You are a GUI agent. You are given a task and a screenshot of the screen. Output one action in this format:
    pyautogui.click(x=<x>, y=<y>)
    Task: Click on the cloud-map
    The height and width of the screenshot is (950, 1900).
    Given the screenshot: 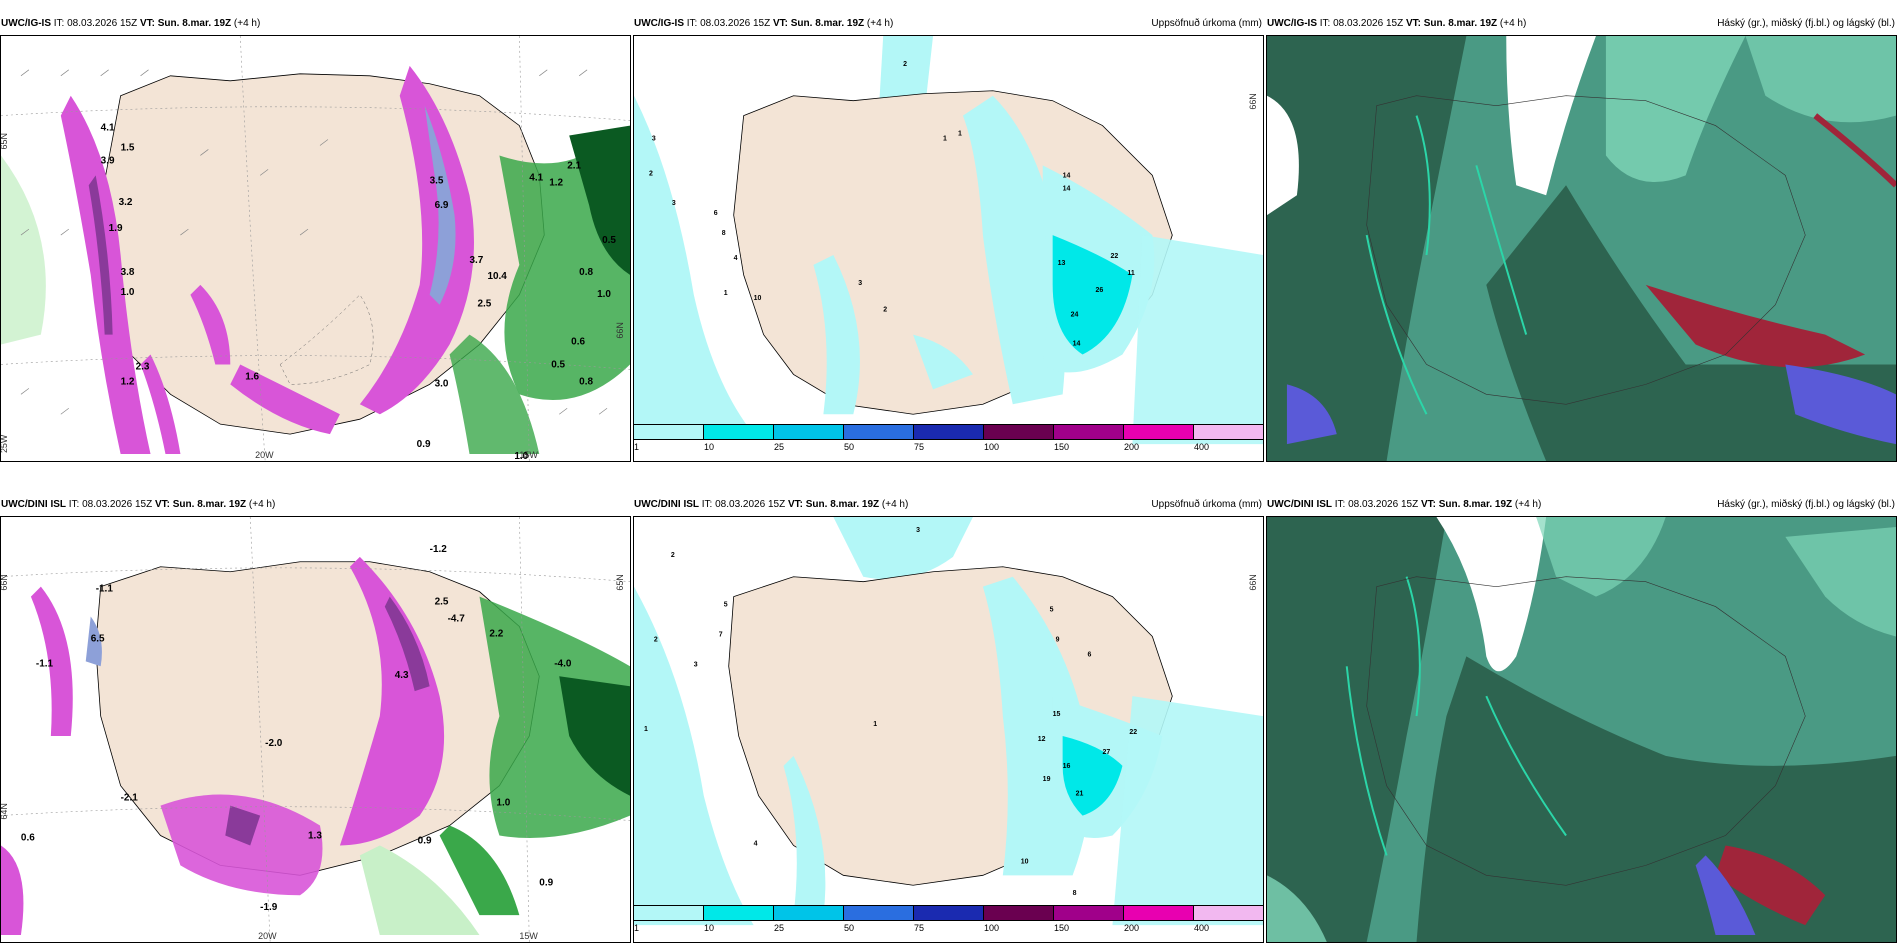 What is the action you would take?
    pyautogui.click(x=1581, y=729)
    